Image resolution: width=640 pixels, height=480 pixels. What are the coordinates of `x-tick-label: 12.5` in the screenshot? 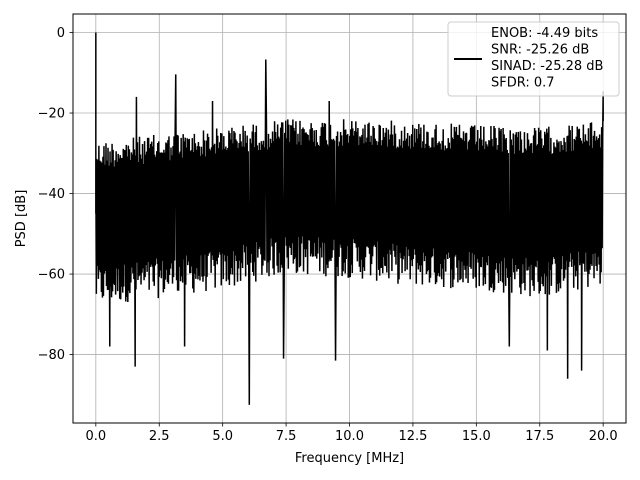 It's located at (412, 436).